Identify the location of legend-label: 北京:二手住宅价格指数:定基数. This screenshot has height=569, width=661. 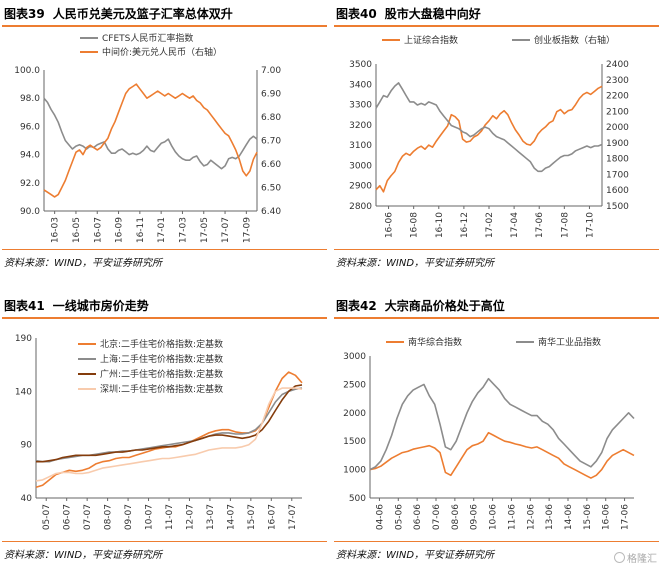
(161, 344).